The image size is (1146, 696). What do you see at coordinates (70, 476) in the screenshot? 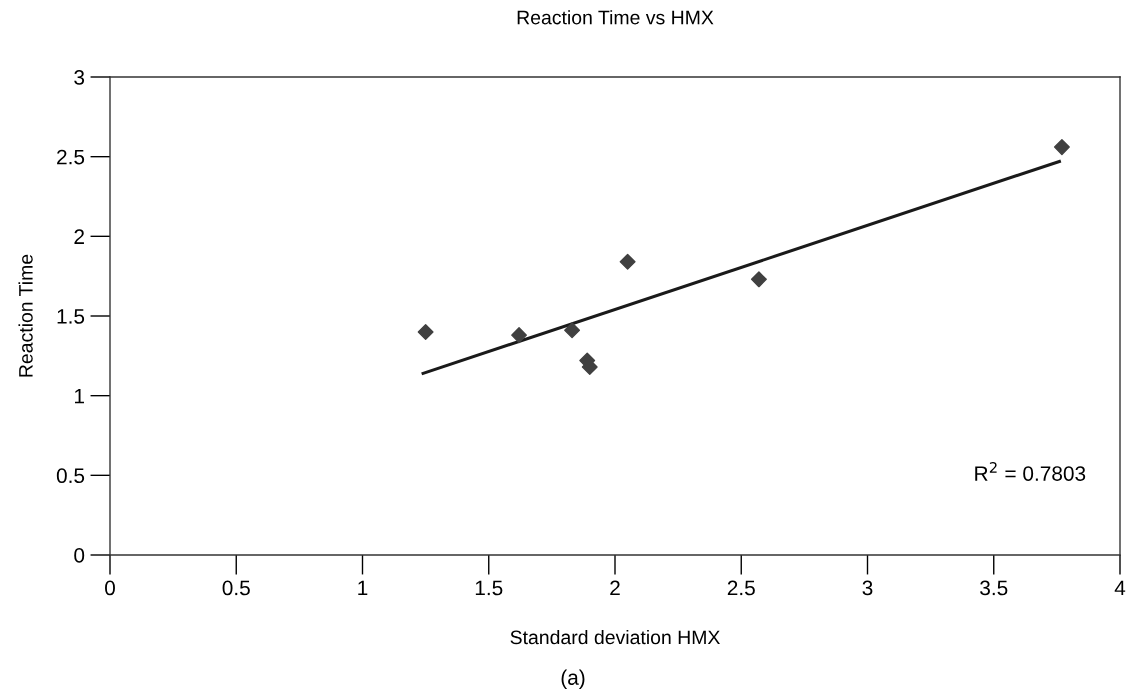
I see `y-tick-label: 0.5` at bounding box center [70, 476].